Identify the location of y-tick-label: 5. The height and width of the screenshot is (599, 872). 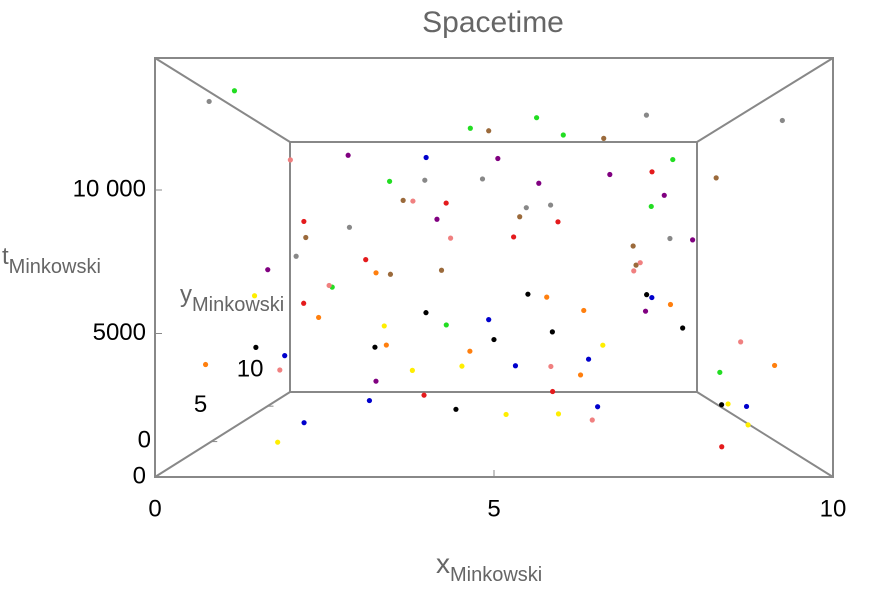
(200, 404).